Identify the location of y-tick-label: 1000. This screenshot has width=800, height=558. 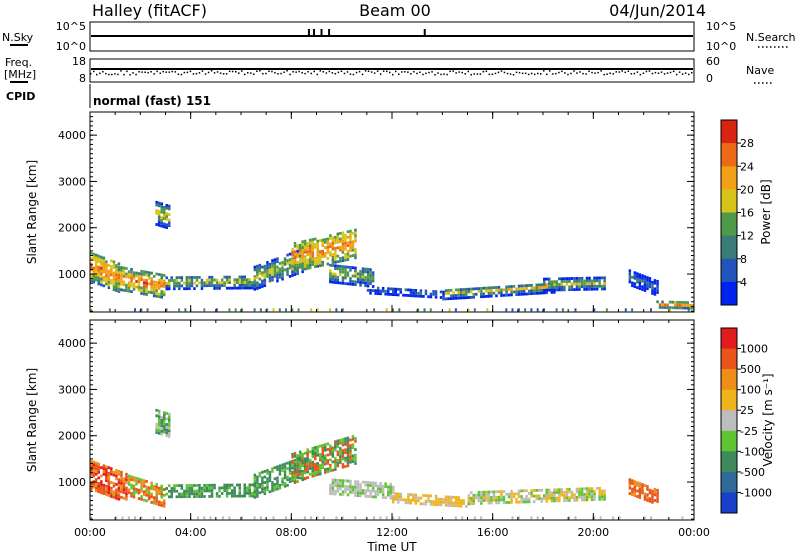
(72, 482).